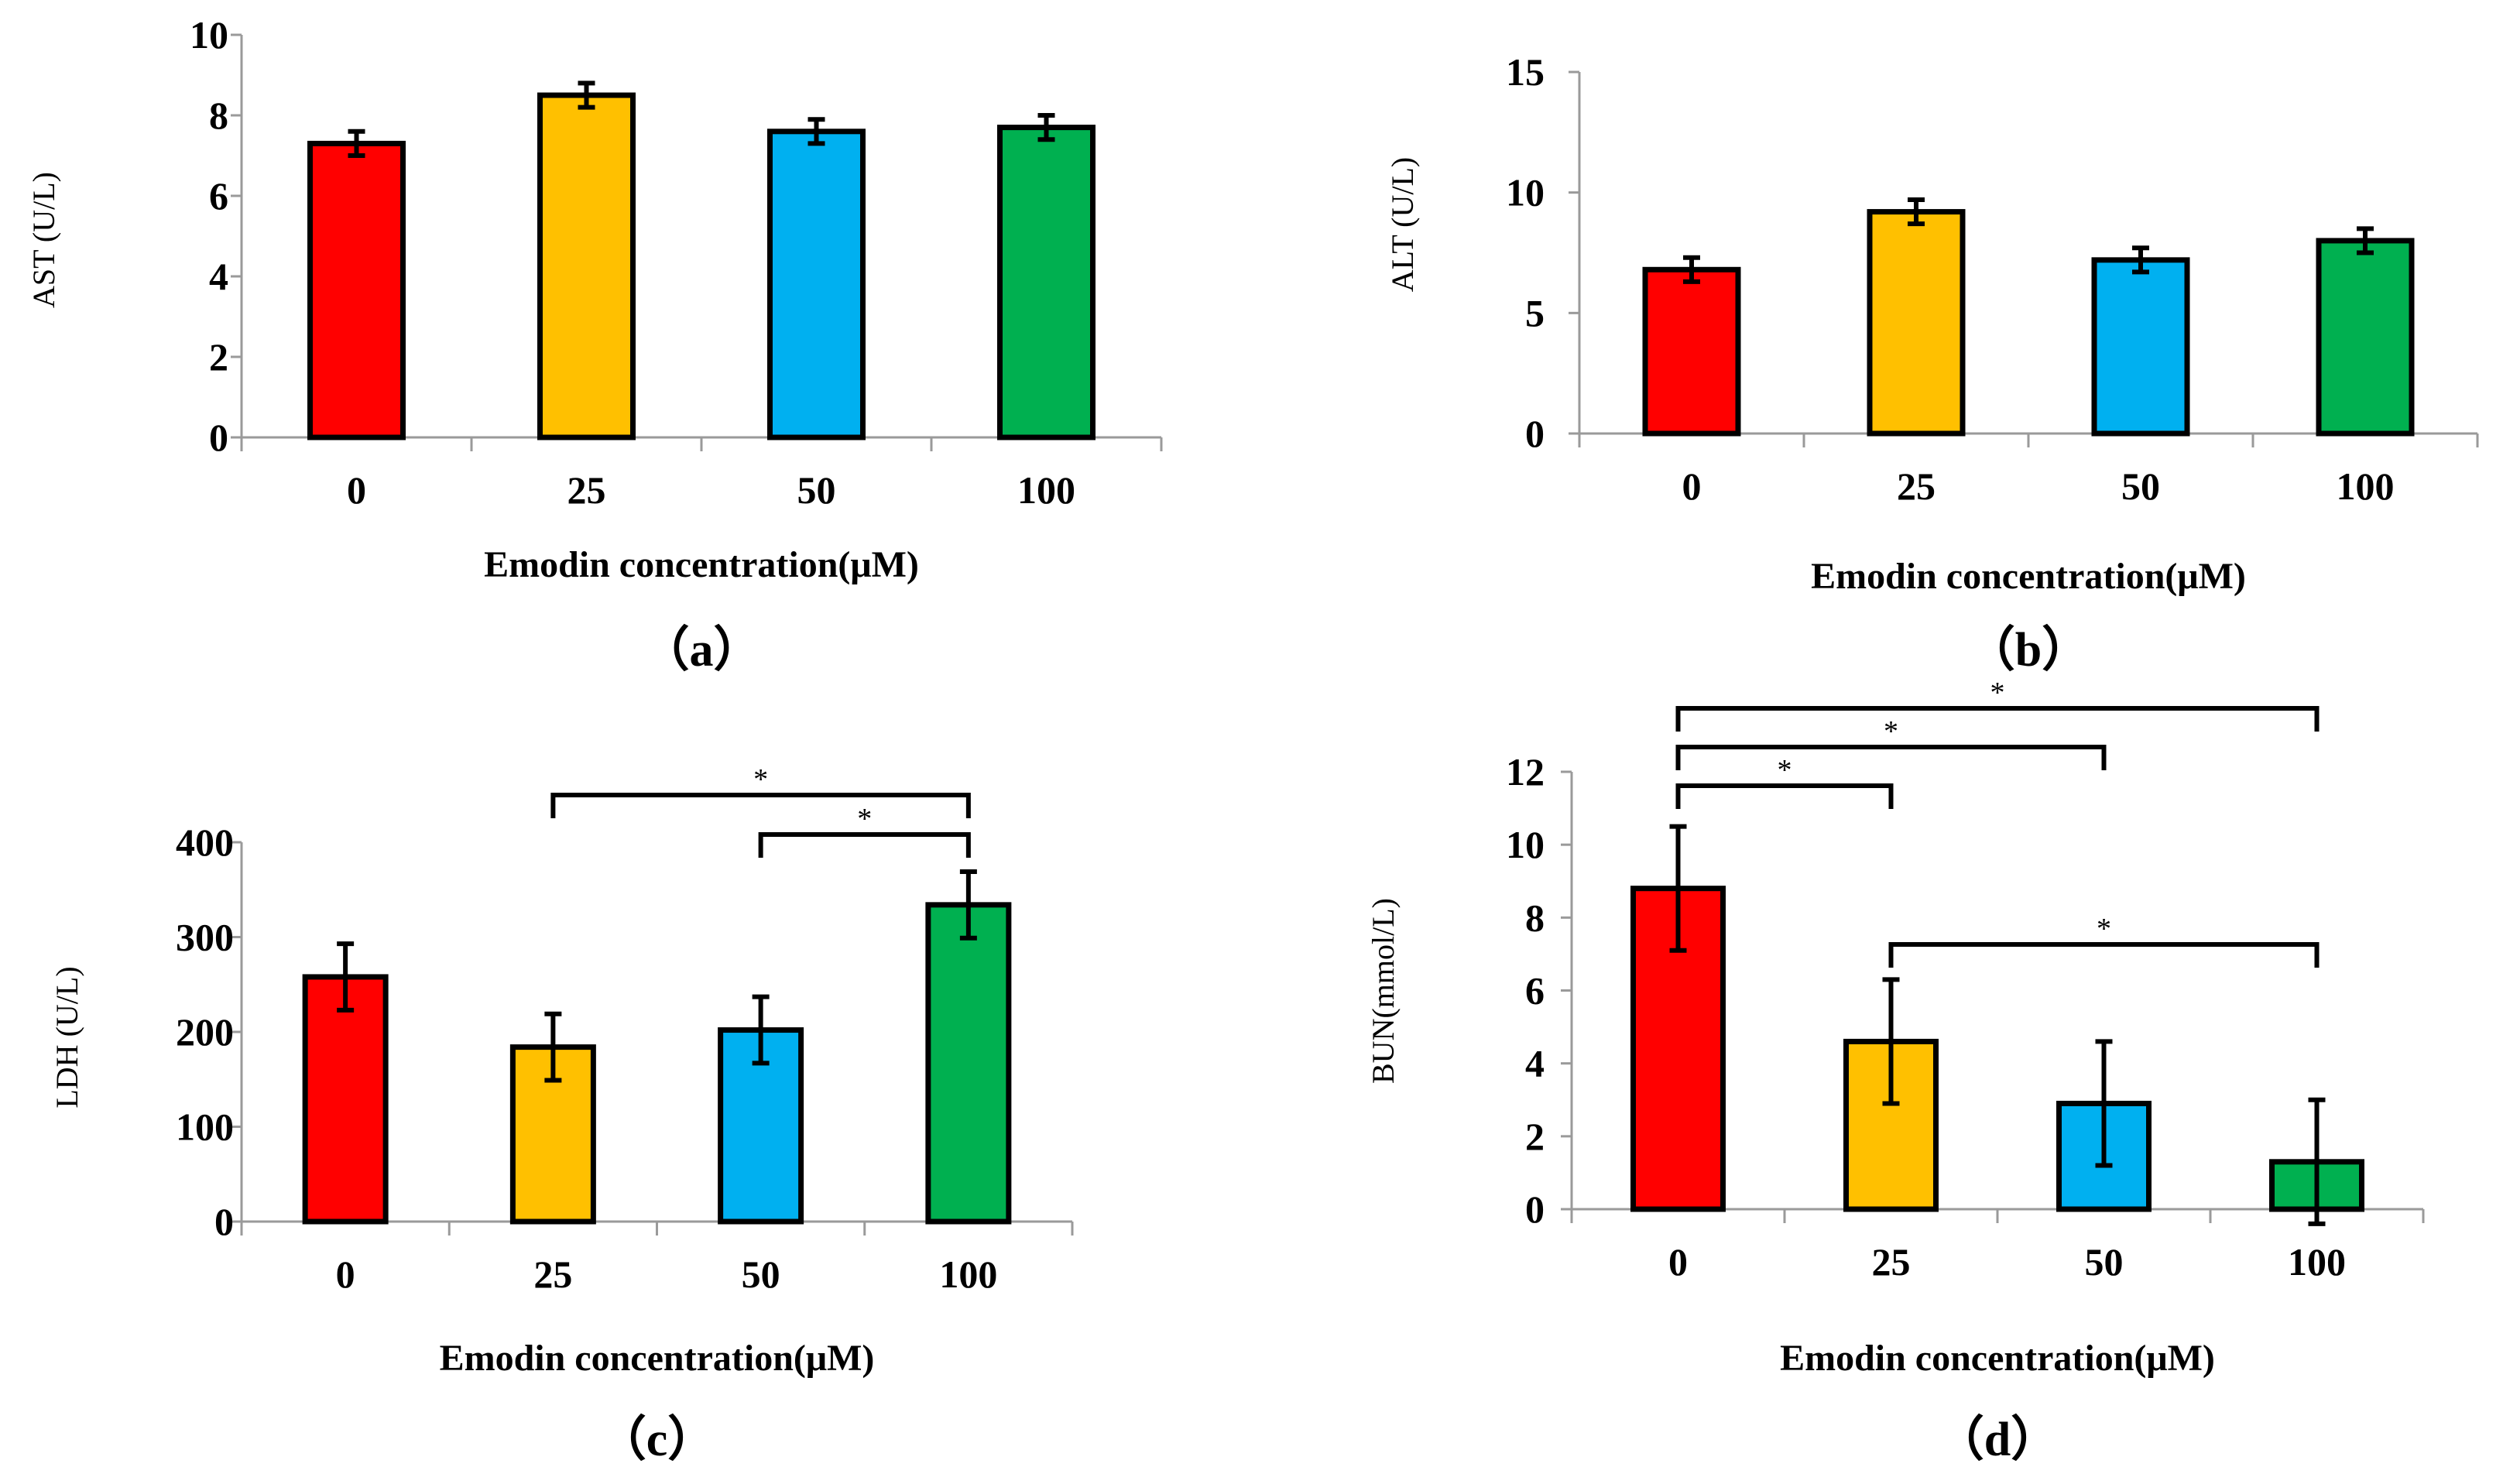 This screenshot has width=2503, height=1484. What do you see at coordinates (67, 1037) in the screenshot?
I see `y-axis-title: LDH (U/L)` at bounding box center [67, 1037].